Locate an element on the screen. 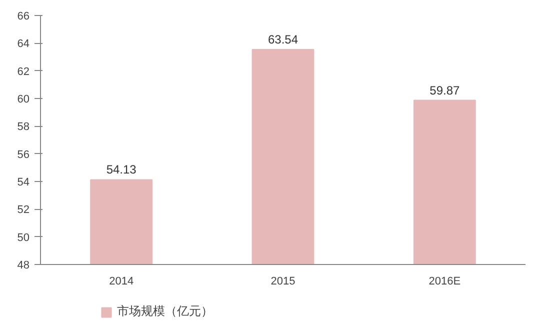  y-tick-label: 66 is located at coordinates (23, 16).